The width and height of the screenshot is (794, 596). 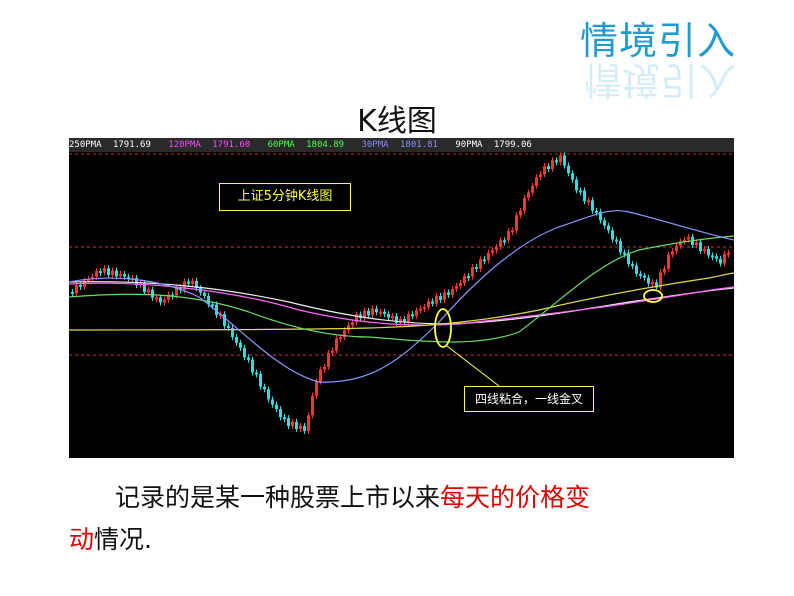 I want to click on ma-60-label: 60PMA, so click(x=281, y=145).